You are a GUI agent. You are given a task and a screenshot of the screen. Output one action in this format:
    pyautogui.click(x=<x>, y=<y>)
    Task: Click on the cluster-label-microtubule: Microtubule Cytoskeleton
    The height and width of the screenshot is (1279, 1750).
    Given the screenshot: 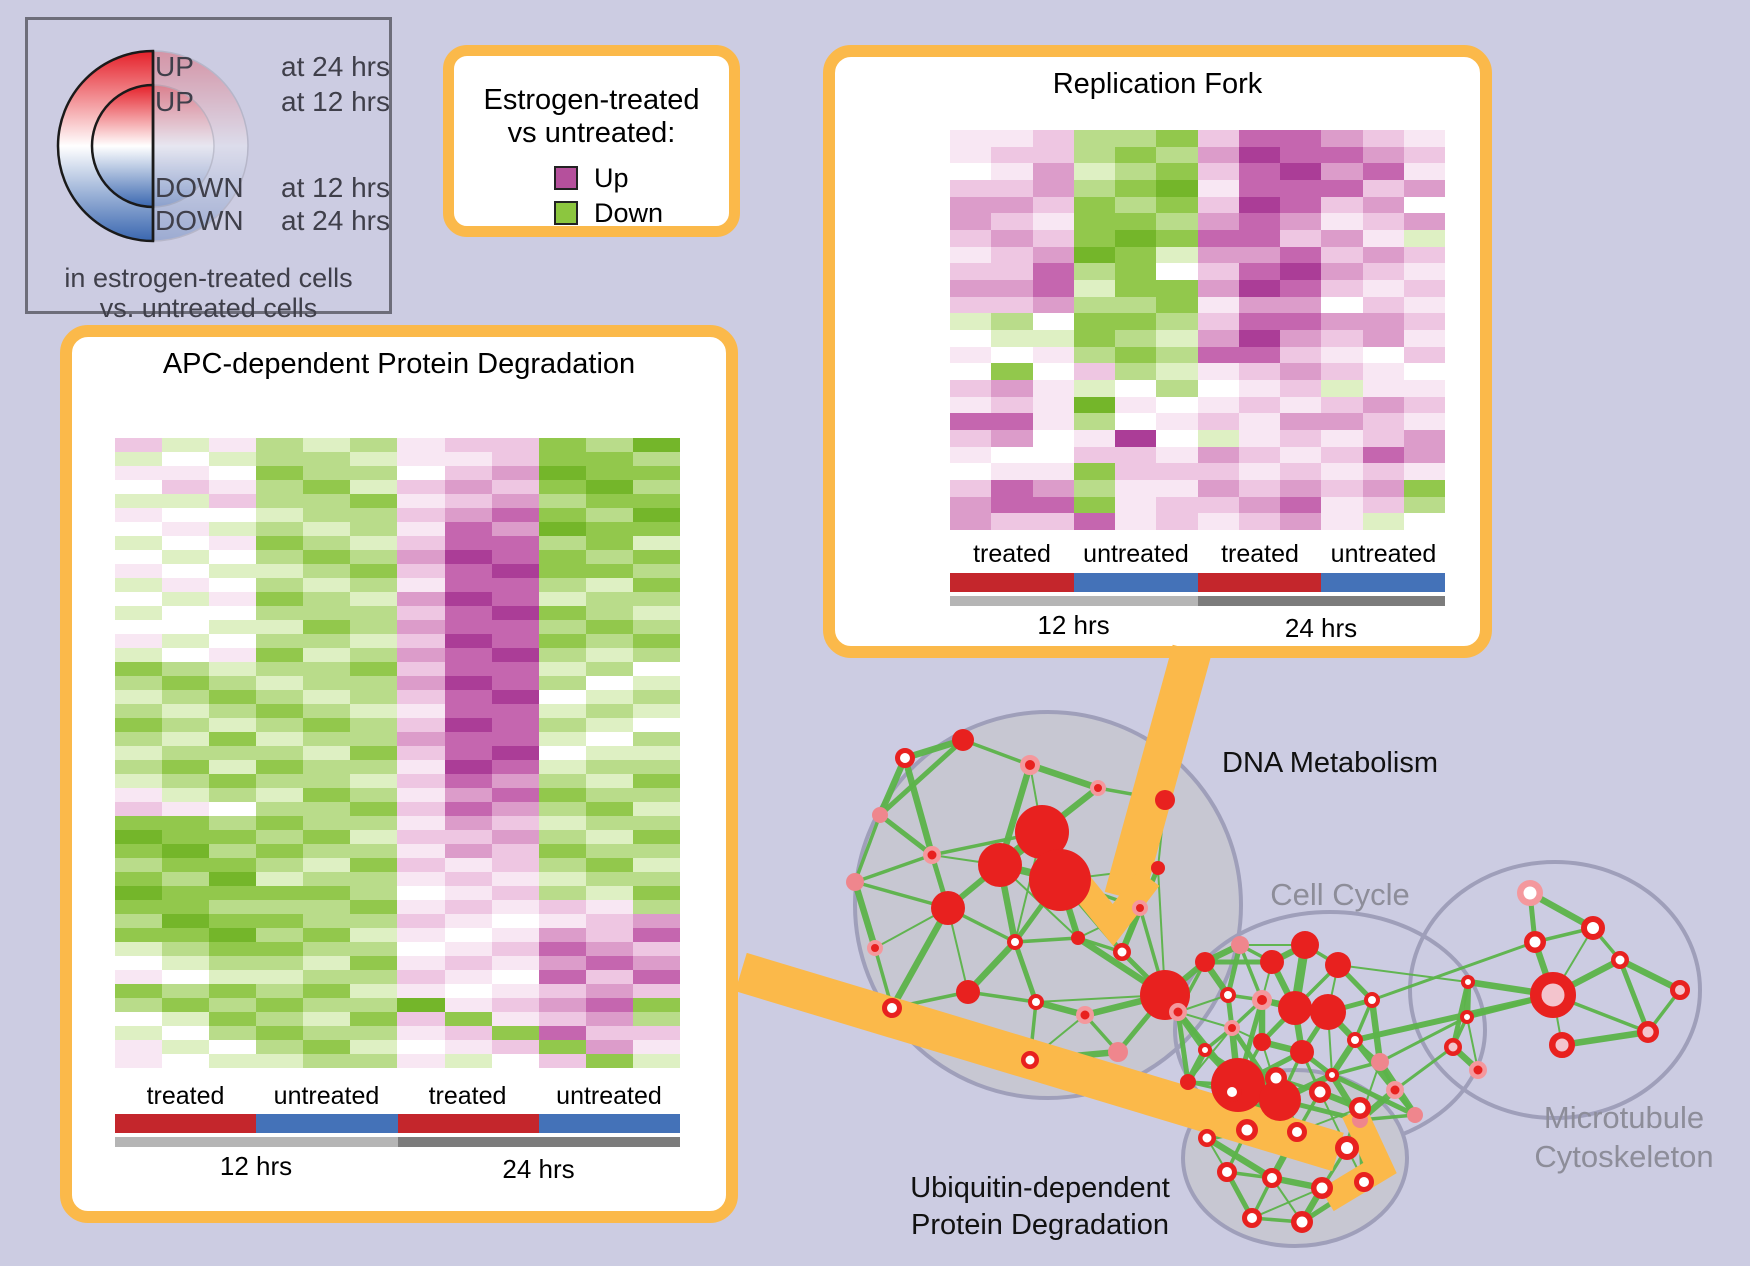 What is the action you would take?
    pyautogui.click(x=1619, y=1137)
    